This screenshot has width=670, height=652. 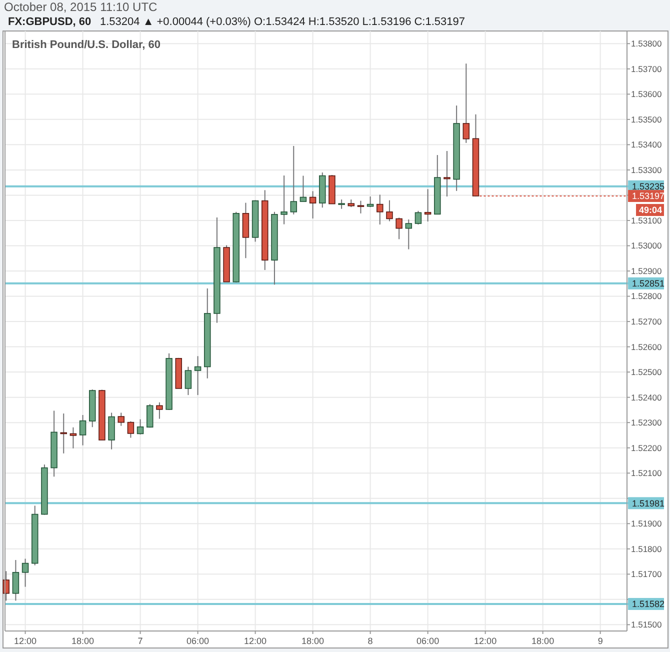 What do you see at coordinates (50, 22) in the screenshot?
I see `chart-title: FX:GBPUSD, 60` at bounding box center [50, 22].